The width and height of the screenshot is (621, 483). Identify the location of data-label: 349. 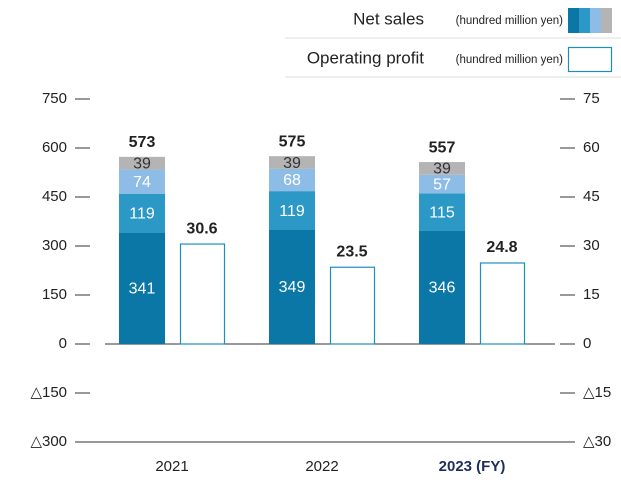
(292, 287).